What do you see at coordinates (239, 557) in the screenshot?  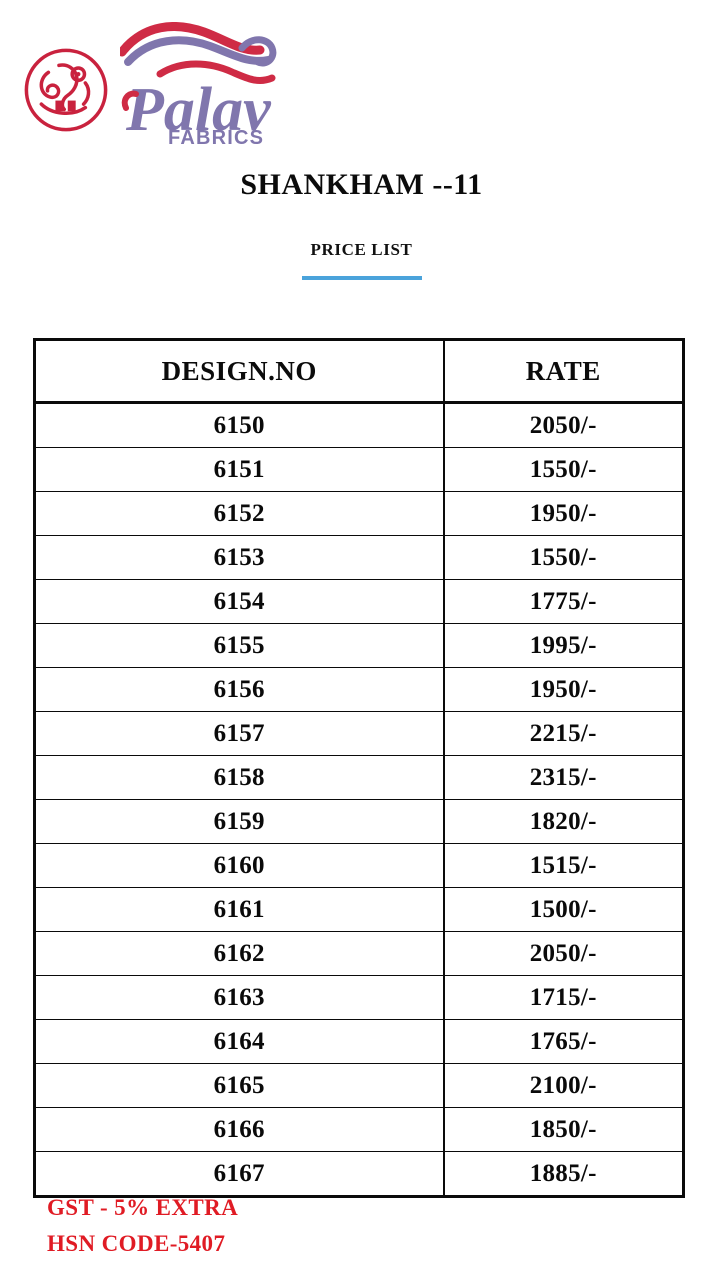 I see `cell-design-no: 6153` at bounding box center [239, 557].